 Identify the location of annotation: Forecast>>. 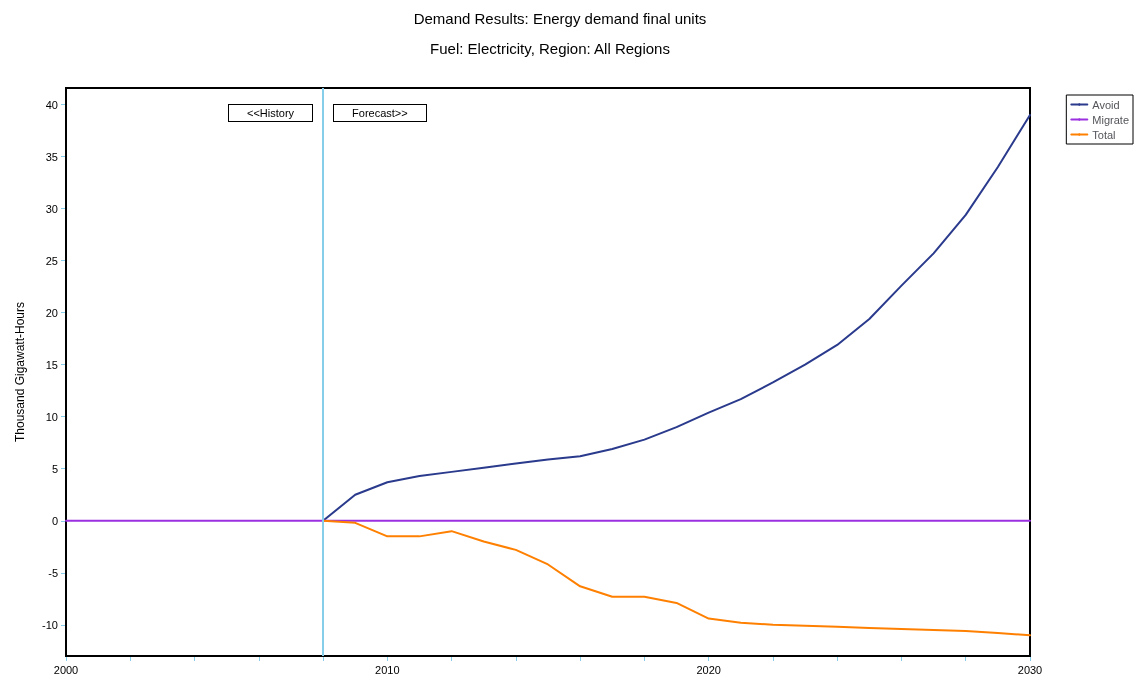
(380, 113).